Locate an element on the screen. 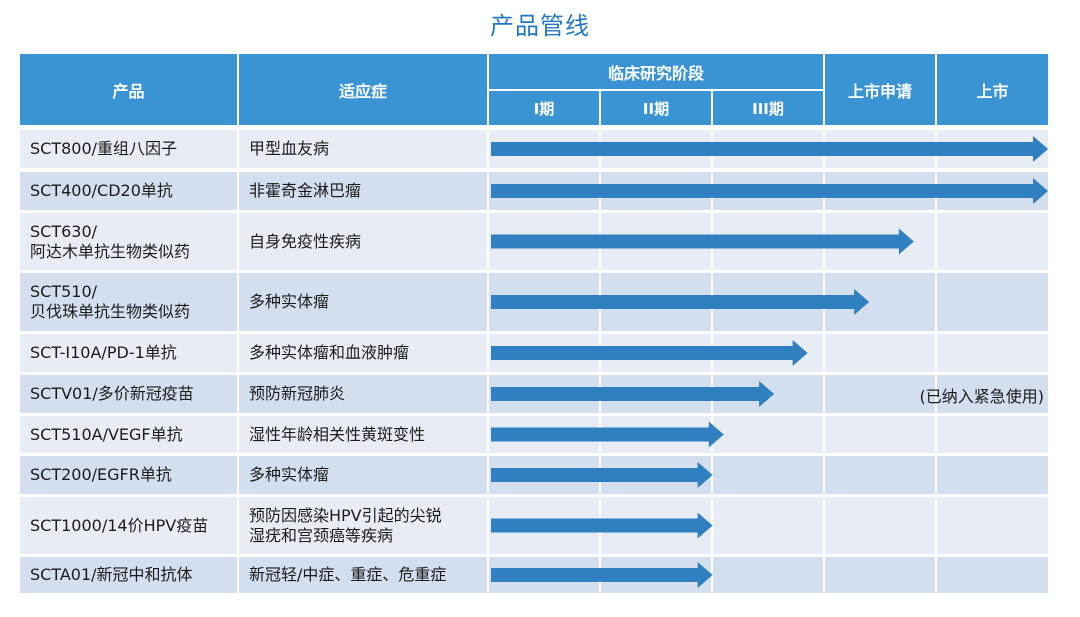  row-product: SCT510/ 贝伐珠单抗生物类似药 is located at coordinates (128, 302).